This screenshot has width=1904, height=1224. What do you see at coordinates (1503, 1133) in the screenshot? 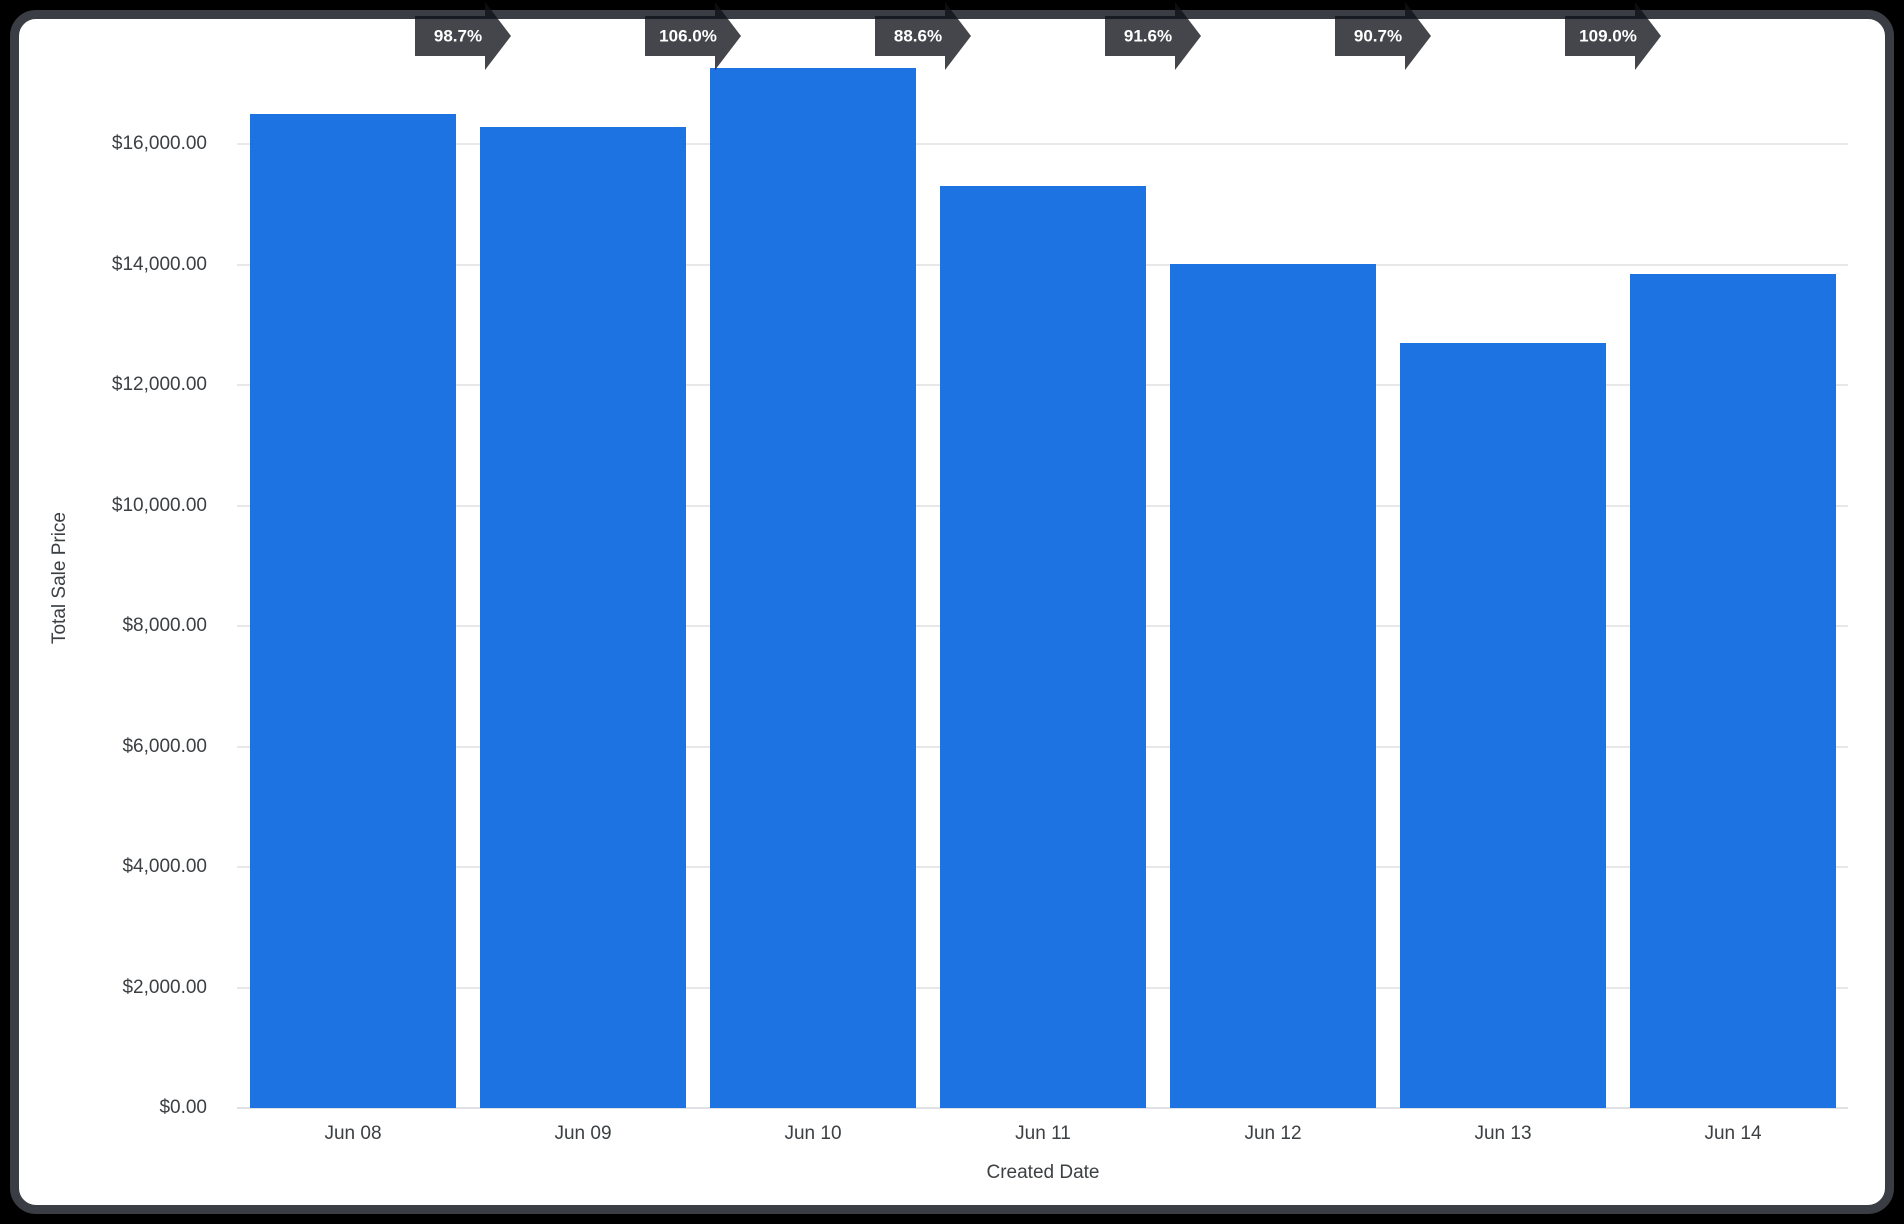
I see `x-tick-label: Jun 13` at bounding box center [1503, 1133].